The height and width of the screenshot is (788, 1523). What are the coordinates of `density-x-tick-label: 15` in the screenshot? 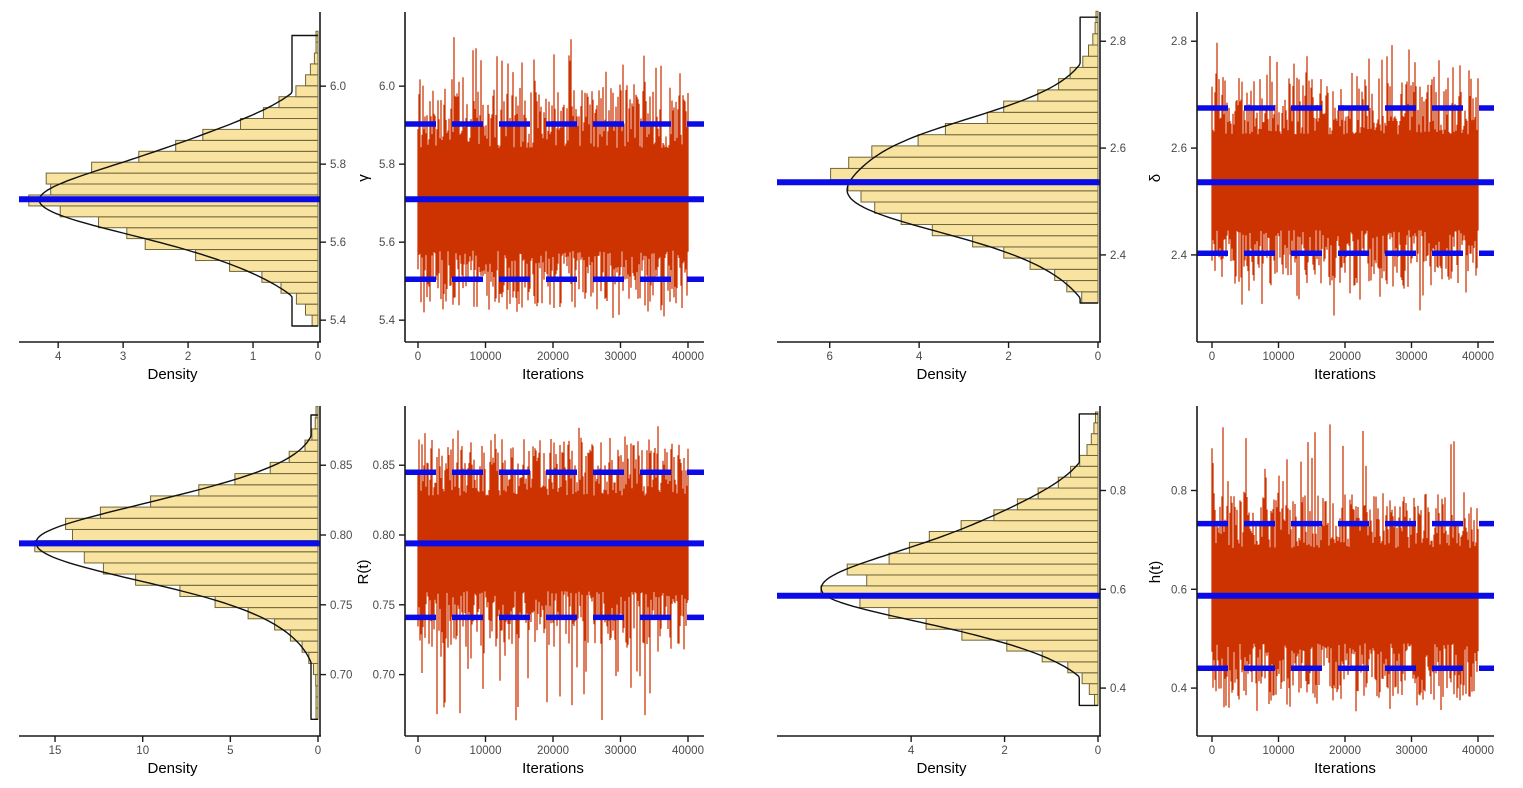 It's located at (55, 751).